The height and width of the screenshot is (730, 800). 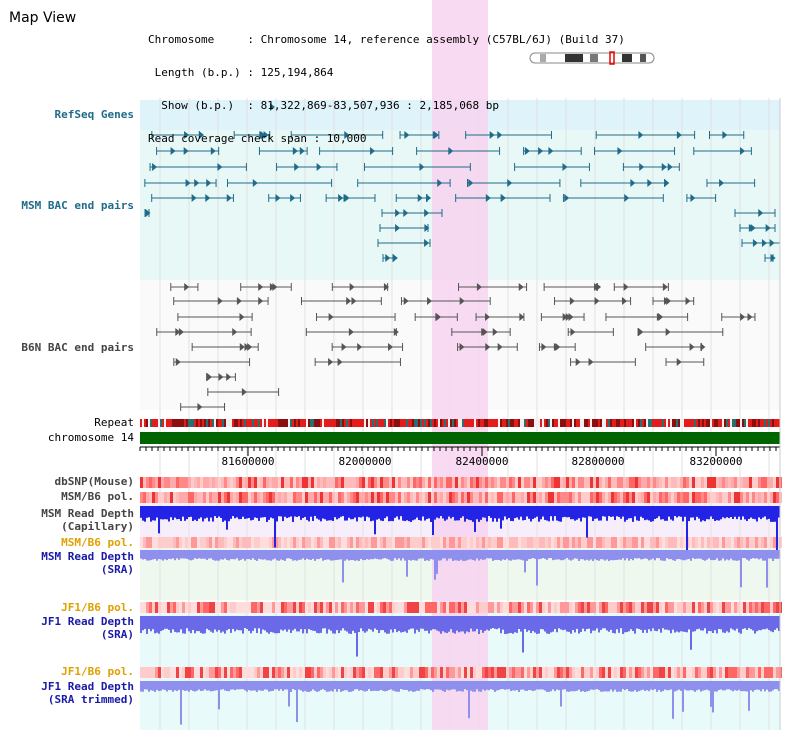 What do you see at coordinates (97, 542) in the screenshot?
I see `label-msm-b6-pol-2: MSM/B6 pol.` at bounding box center [97, 542].